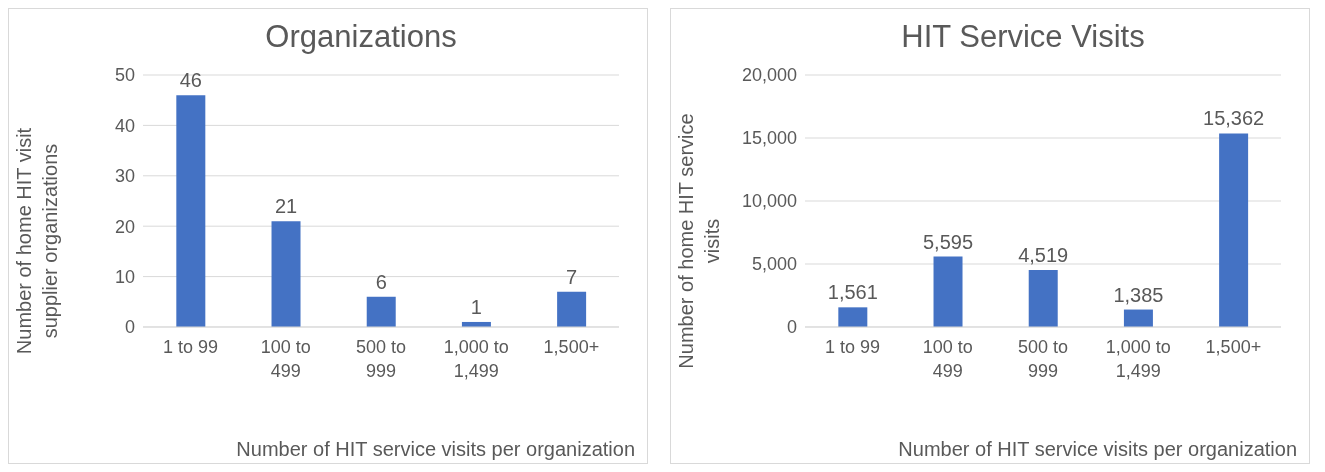  What do you see at coordinates (948, 241) in the screenshot?
I see `data-label: 5,595` at bounding box center [948, 241].